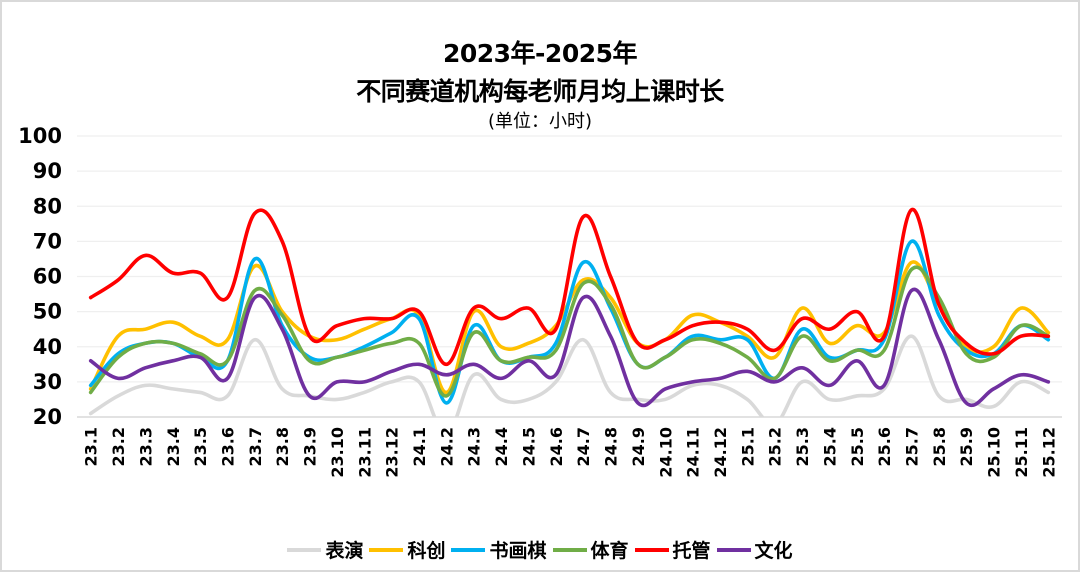  Describe the element at coordinates (1048, 452) in the screenshot. I see `x-tick-label: 25.12` at that location.